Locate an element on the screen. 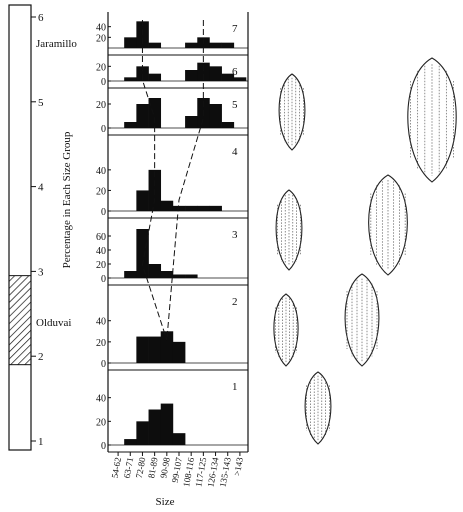 This screenshot has height=512, width=463. x-tick-label-2: 72-80 is located at coordinates (141, 467).